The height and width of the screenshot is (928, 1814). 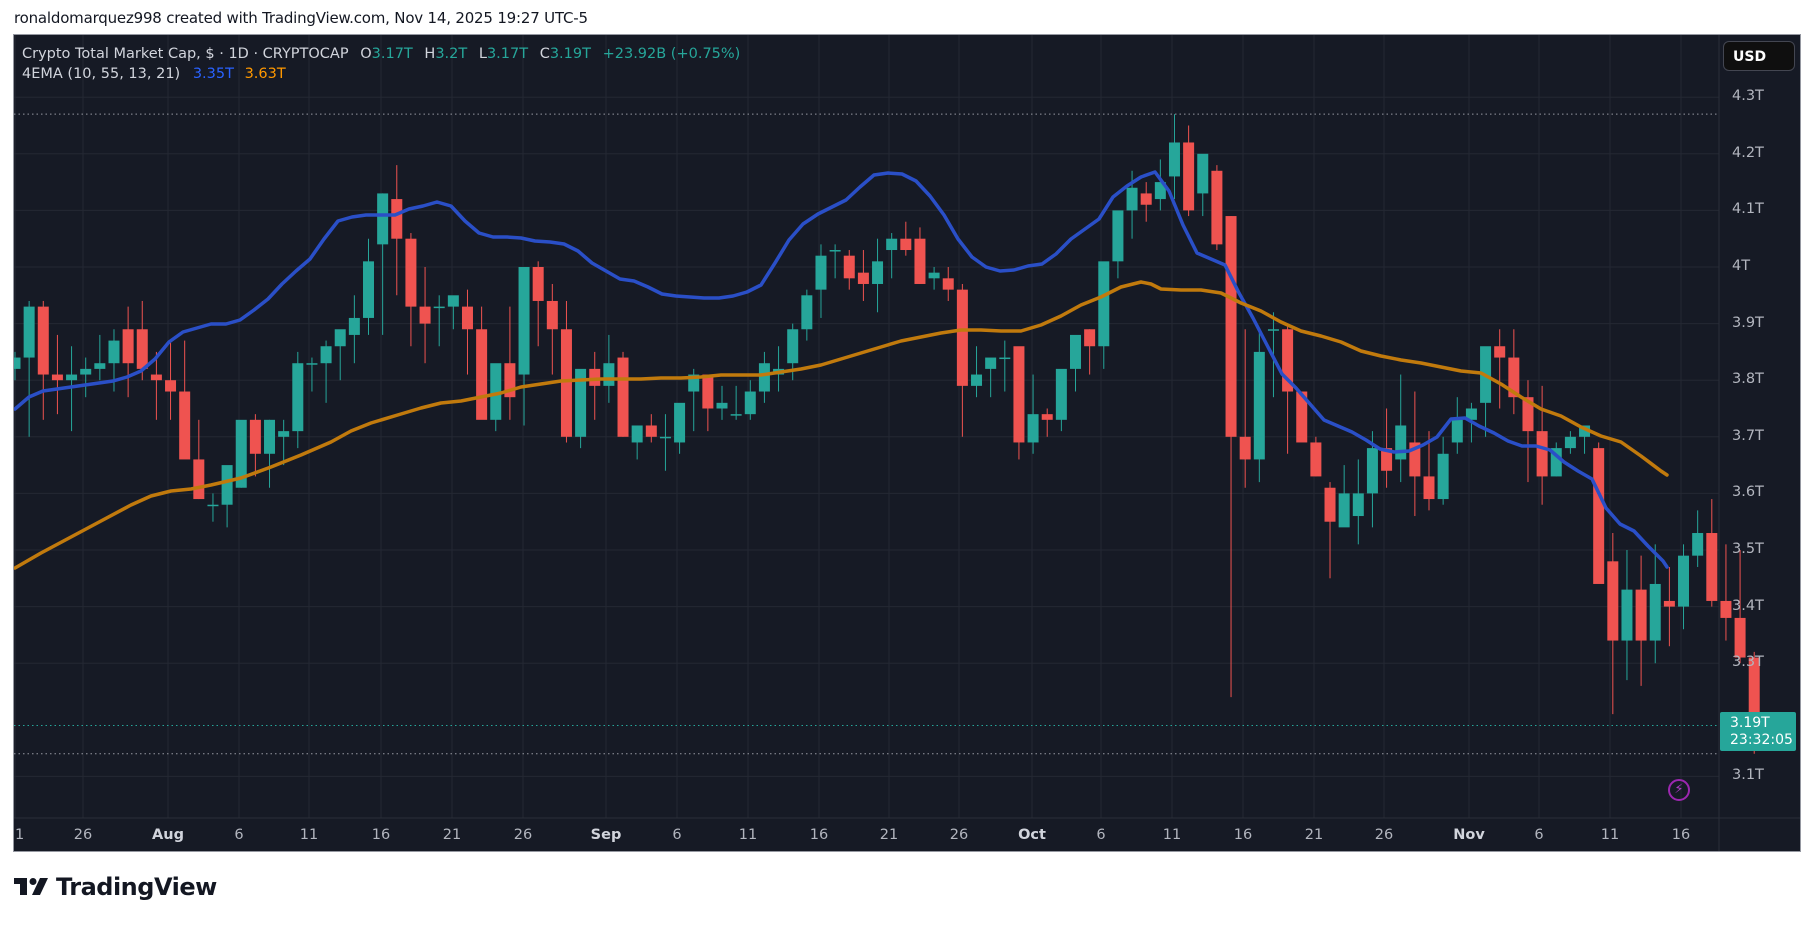 What do you see at coordinates (1748, 549) in the screenshot?
I see `price-tick-label: 3.5T` at bounding box center [1748, 549].